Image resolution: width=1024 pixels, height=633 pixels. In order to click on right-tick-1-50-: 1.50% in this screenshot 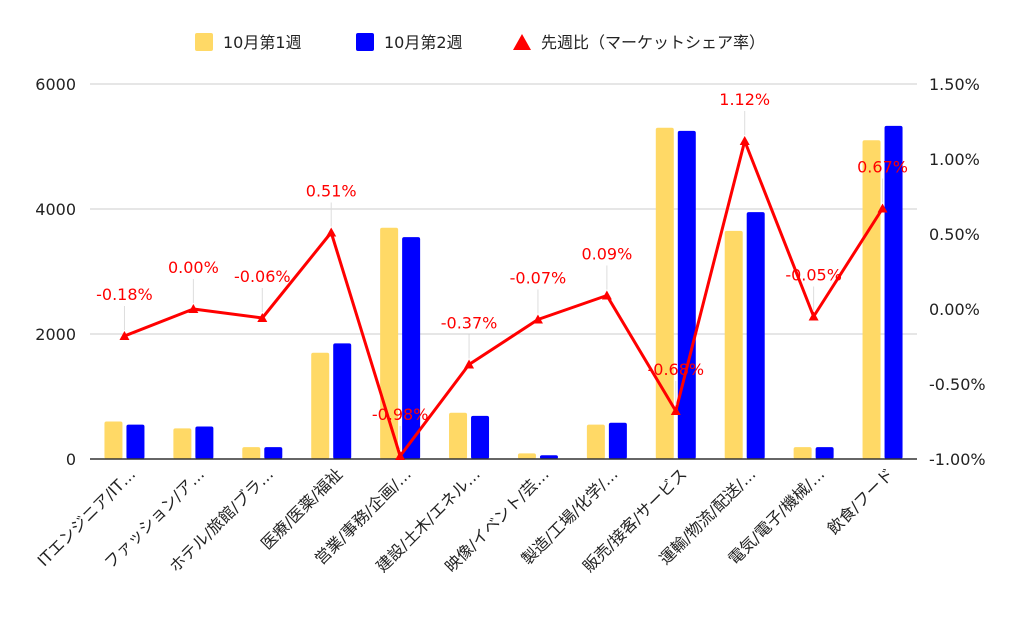, I will do `click(954, 84)`.